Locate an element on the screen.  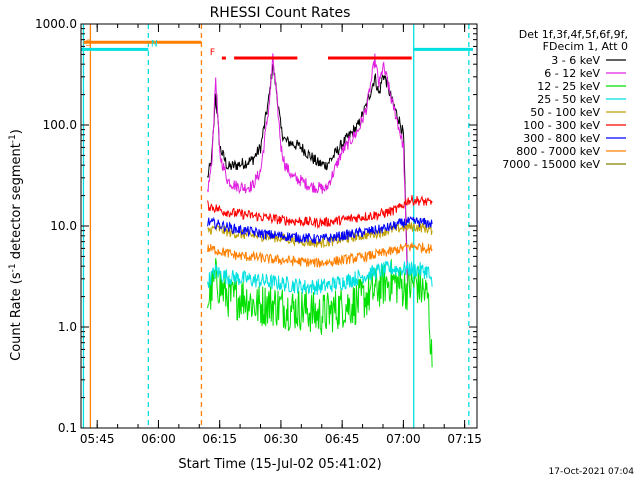
x-tick-label: 06:30 is located at coordinates (281, 439).